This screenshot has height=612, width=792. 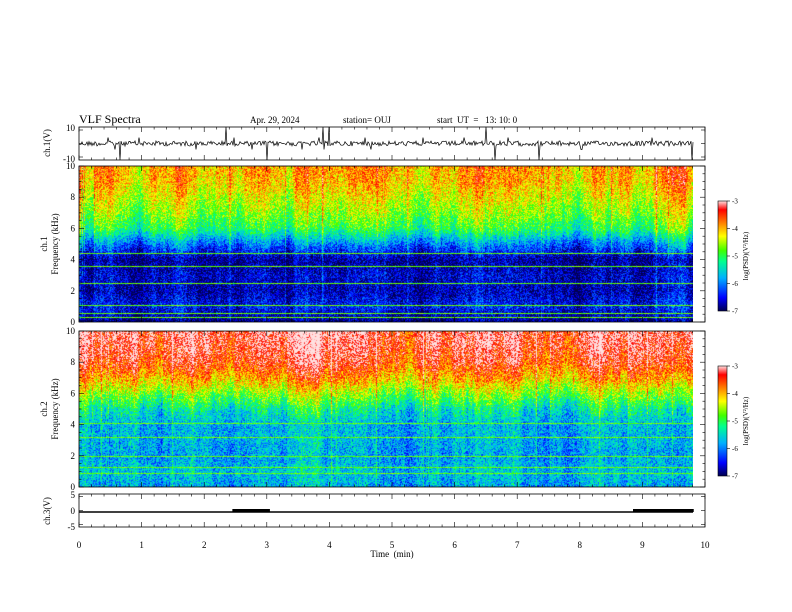 I want to click on ch3-ytick-bottom: -5, so click(x=72, y=527).